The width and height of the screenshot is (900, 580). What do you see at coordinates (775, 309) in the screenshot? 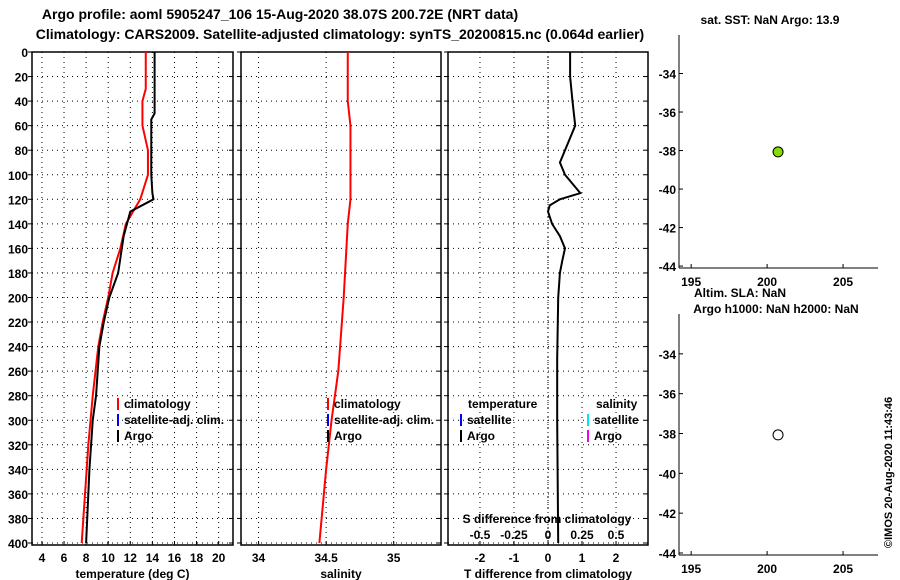
I see `map-sla-subtitle: Argo h1000: NaN h2000: NaN` at bounding box center [775, 309].